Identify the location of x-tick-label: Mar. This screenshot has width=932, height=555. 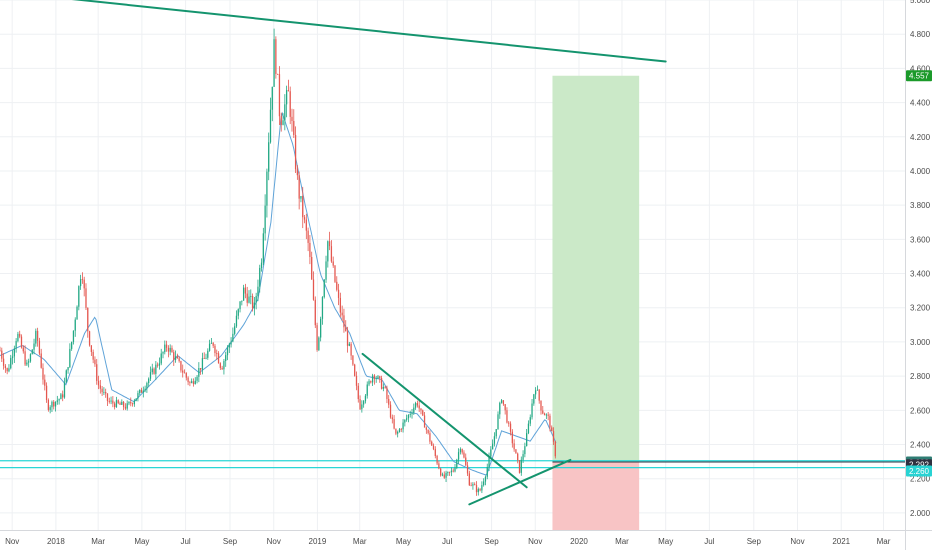
(884, 541).